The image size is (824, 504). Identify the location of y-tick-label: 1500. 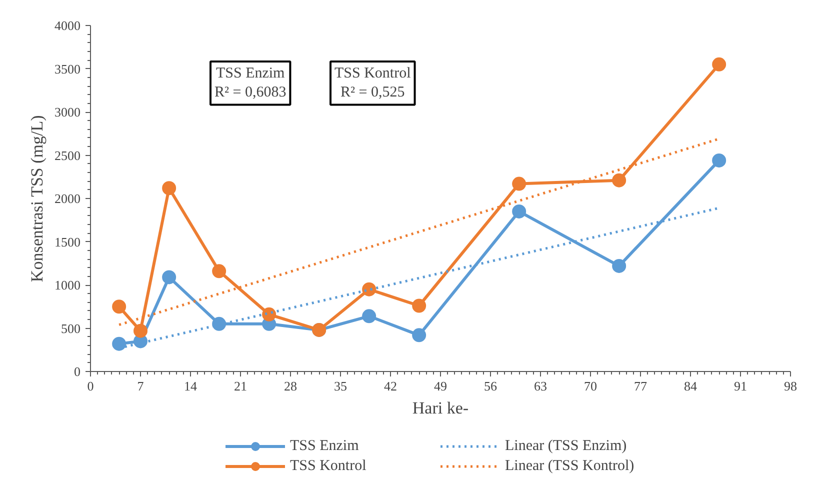
(67, 242).